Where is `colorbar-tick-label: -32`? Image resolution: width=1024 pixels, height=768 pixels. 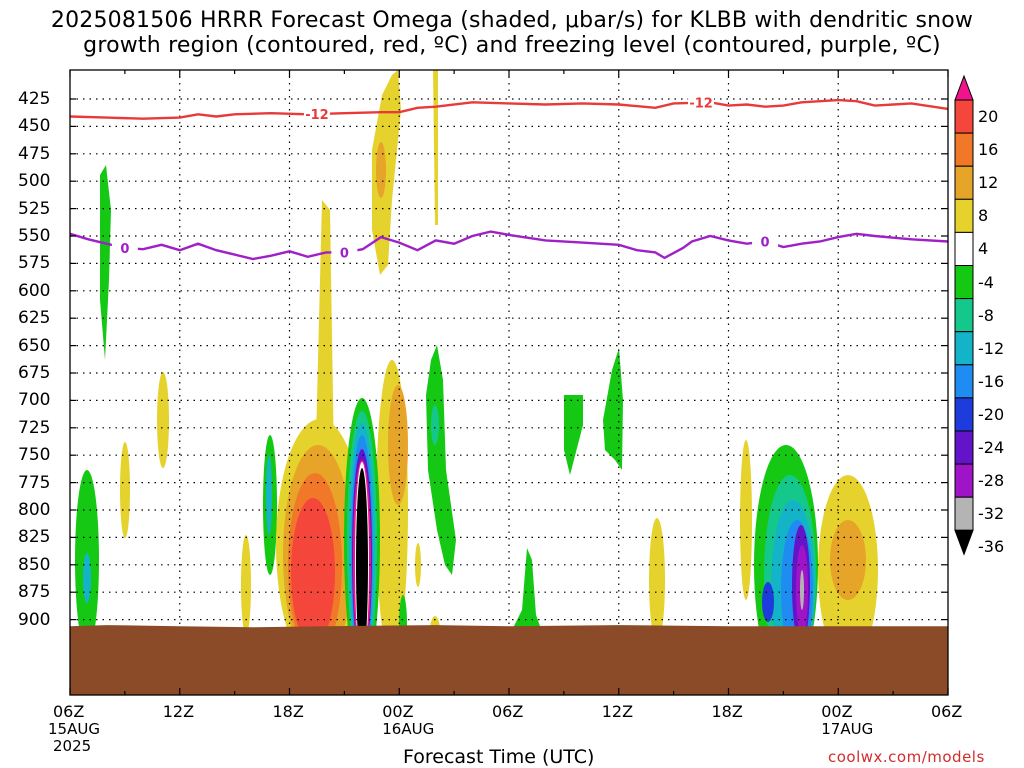 colorbar-tick-label: -32 is located at coordinates (991, 514).